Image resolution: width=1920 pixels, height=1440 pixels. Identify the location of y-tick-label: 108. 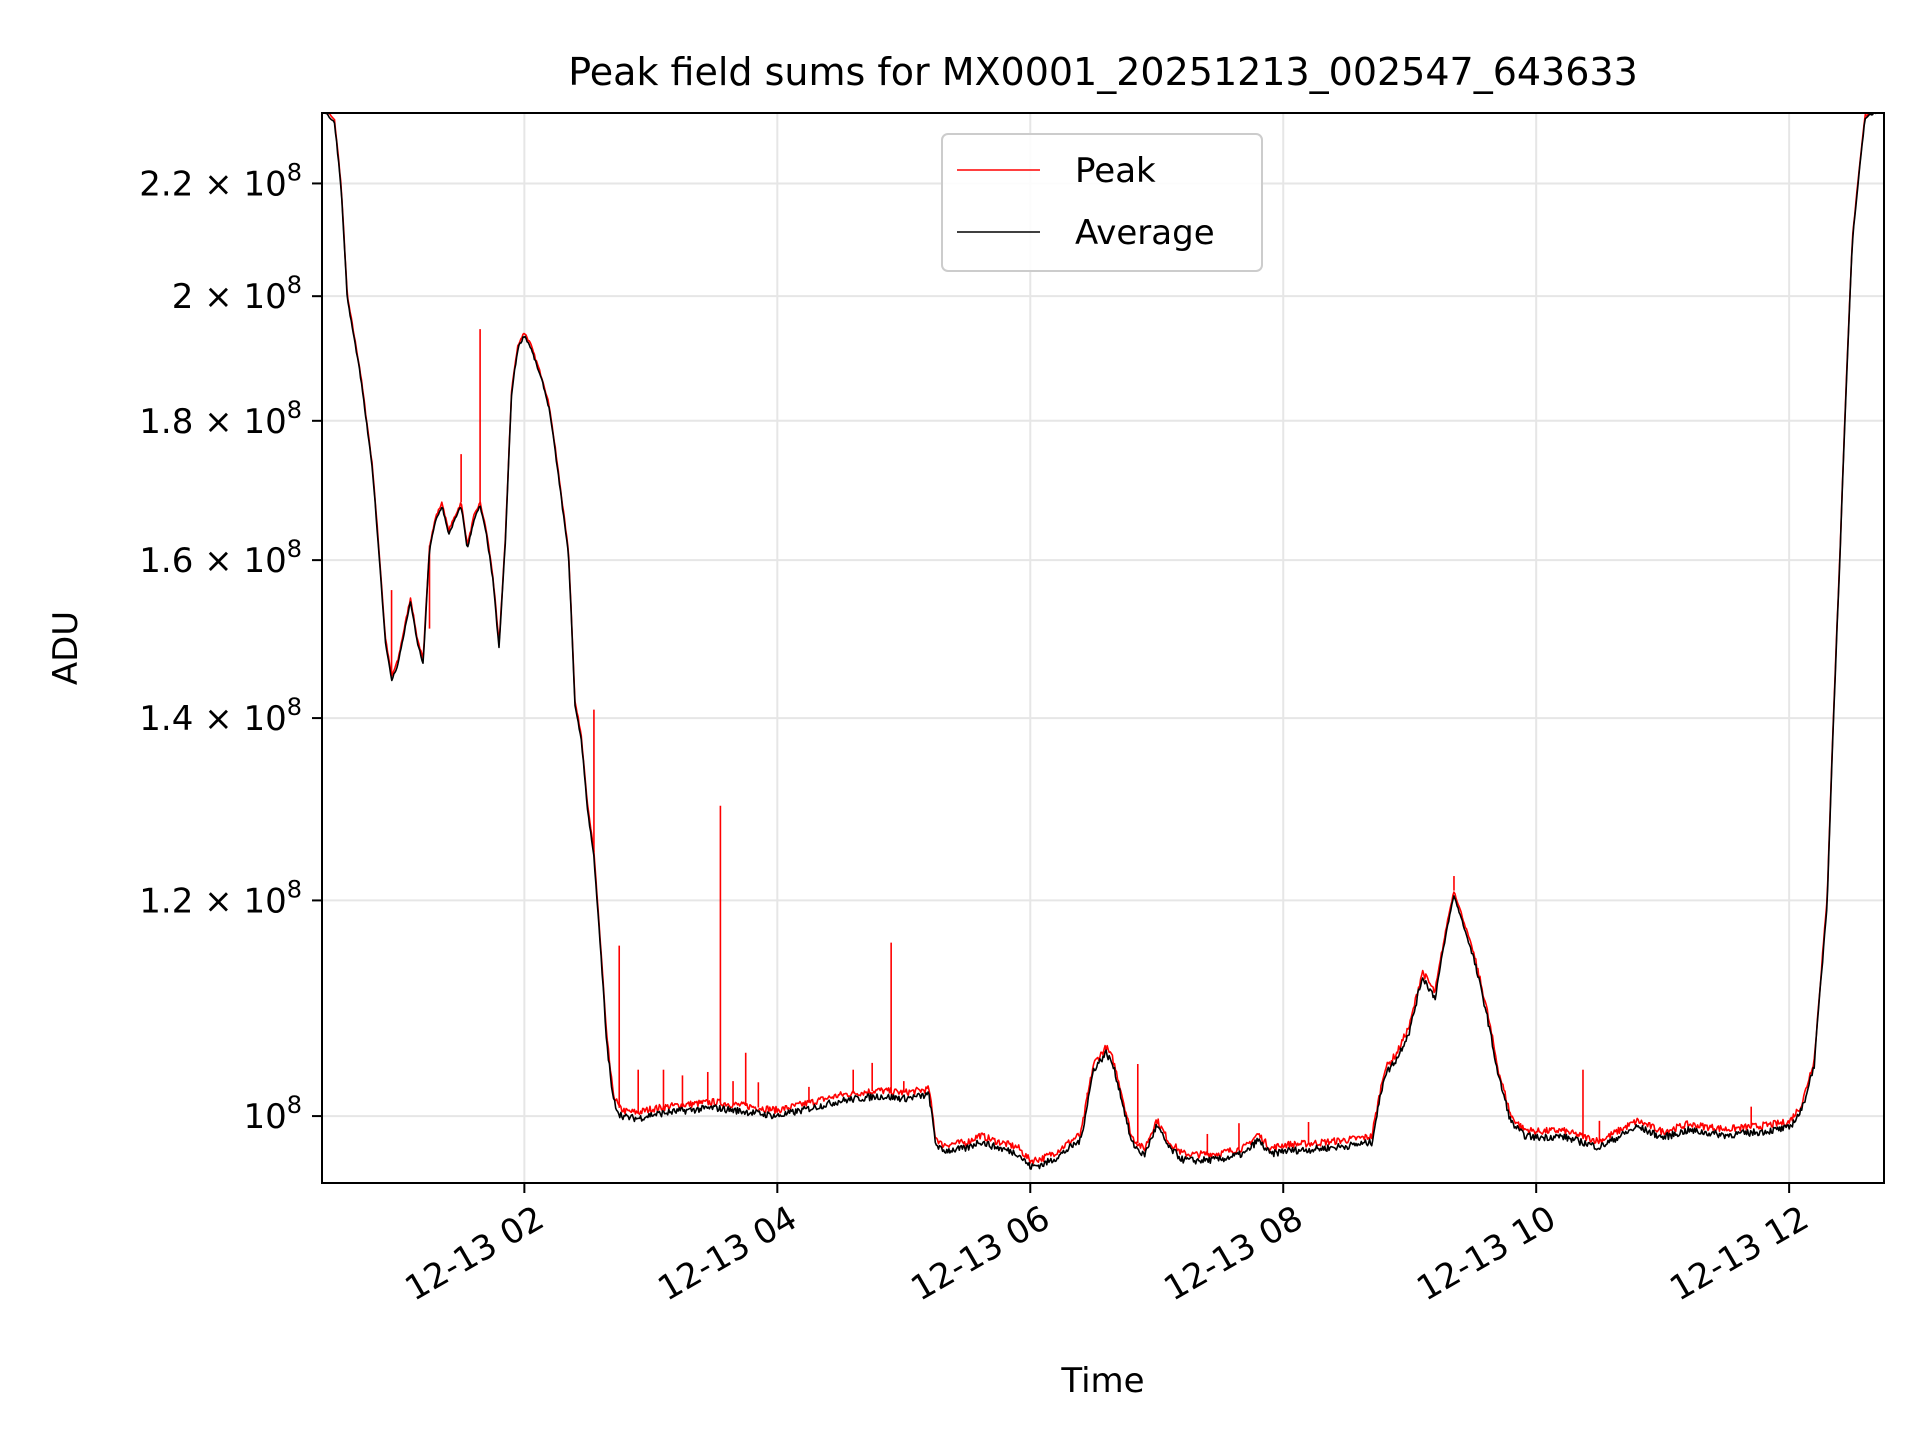
(272, 1114).